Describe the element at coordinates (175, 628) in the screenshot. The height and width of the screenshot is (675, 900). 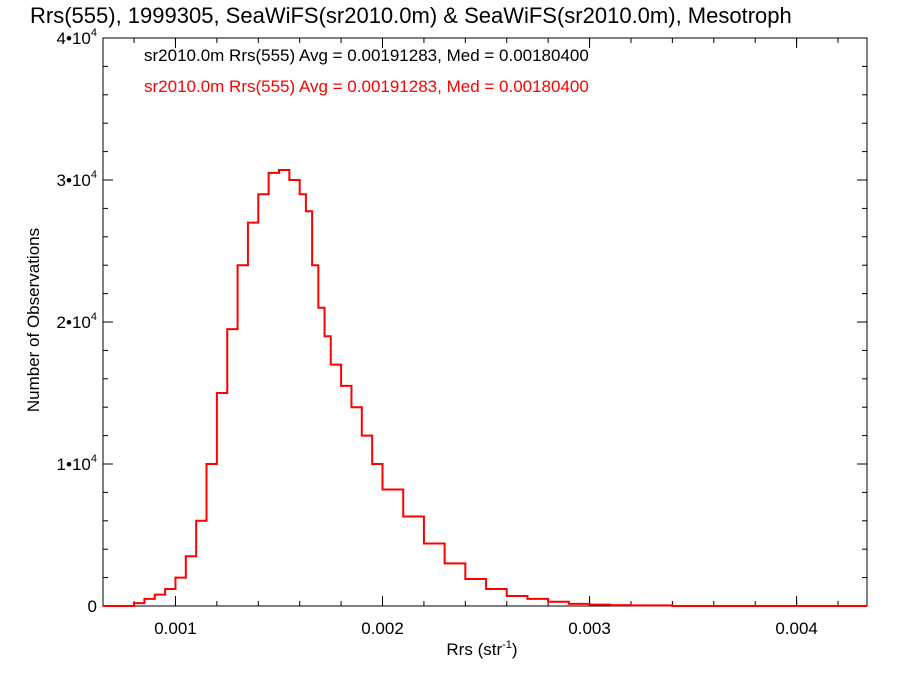
I see `x-tick-label: 0.001` at that location.